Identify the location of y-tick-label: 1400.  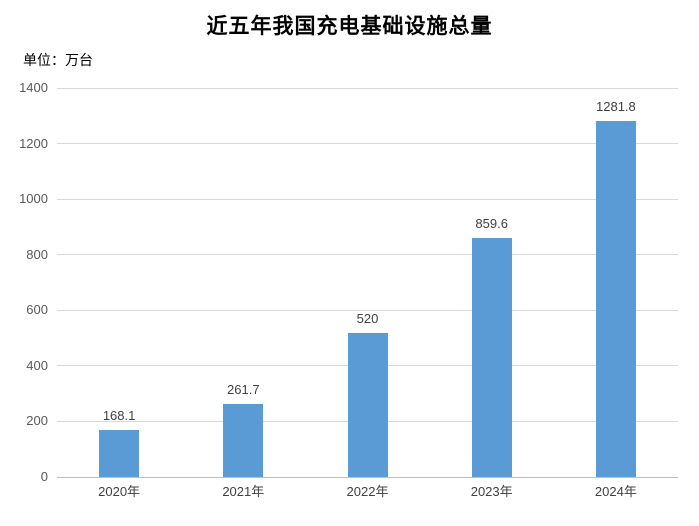
(33, 87).